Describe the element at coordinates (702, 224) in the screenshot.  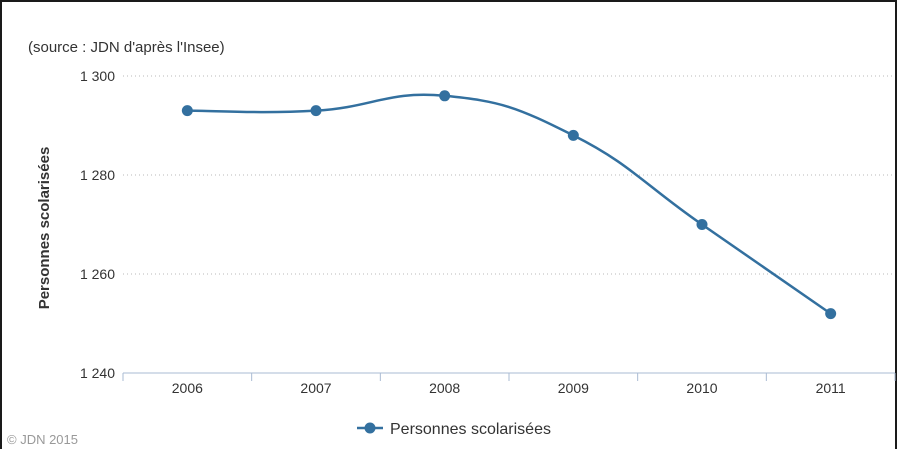
I see `data-point-2010` at that location.